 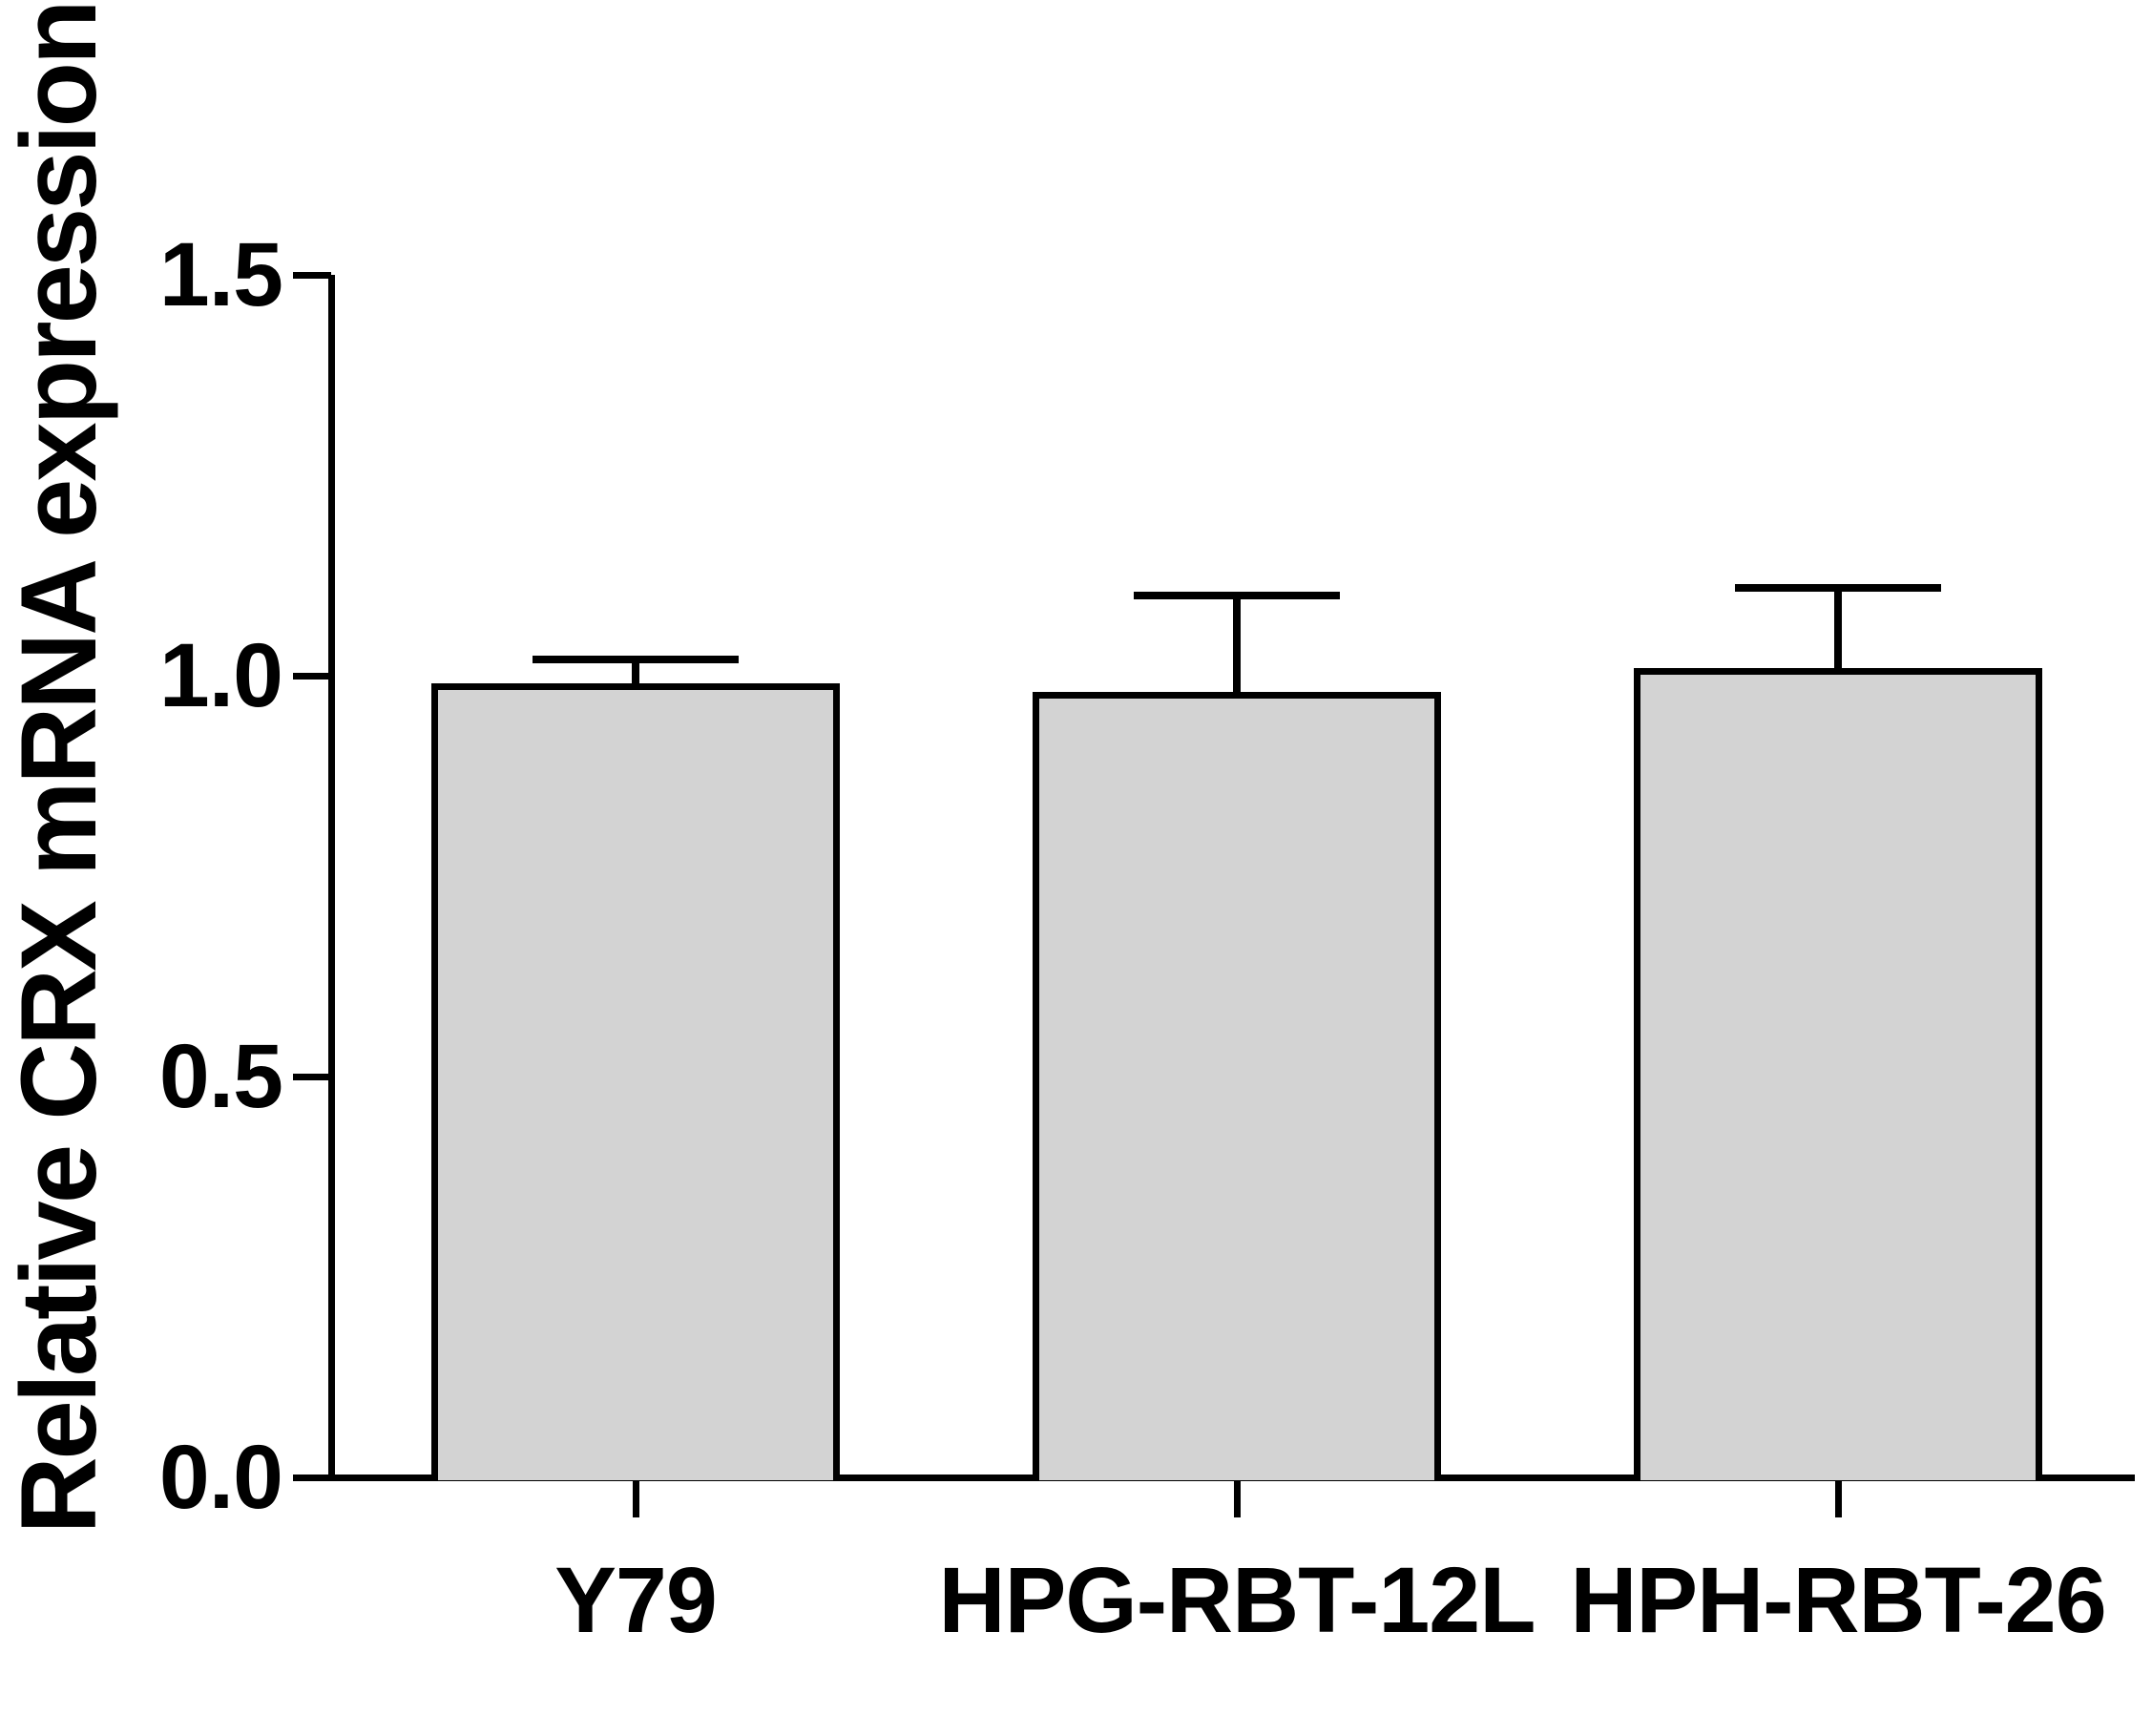 What do you see at coordinates (221, 274) in the screenshot?
I see `y-tick-label: 1.5` at bounding box center [221, 274].